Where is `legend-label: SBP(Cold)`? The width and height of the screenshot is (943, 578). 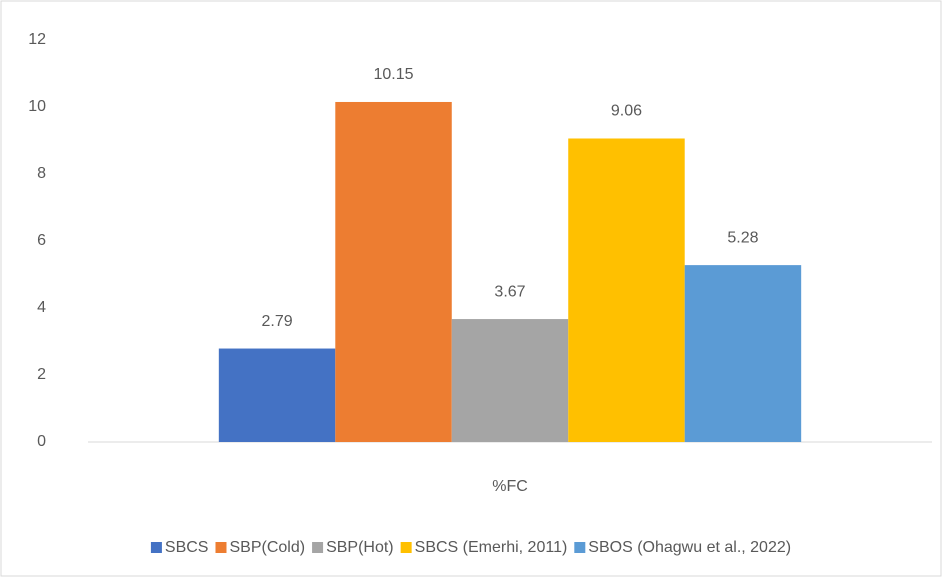
legend-label: SBP(Cold) is located at coordinates (267, 547).